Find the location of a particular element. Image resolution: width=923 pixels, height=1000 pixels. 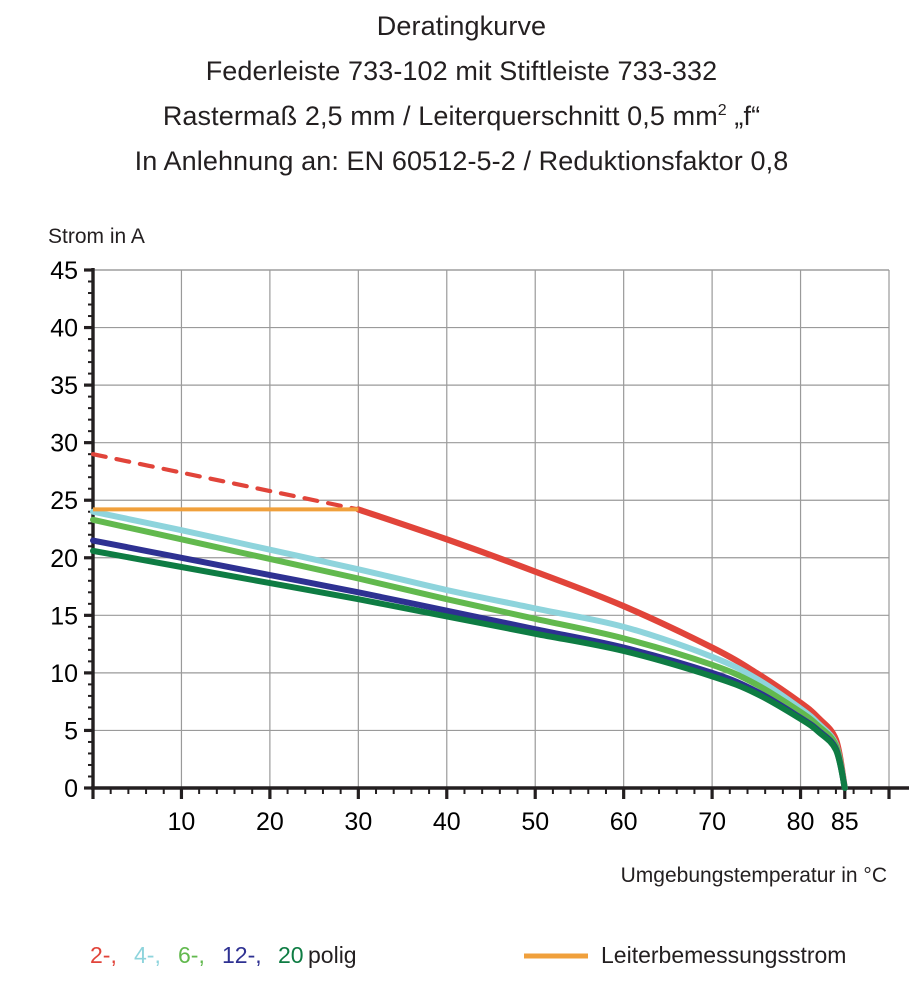

x-tick-label: 40 is located at coordinates (447, 822).